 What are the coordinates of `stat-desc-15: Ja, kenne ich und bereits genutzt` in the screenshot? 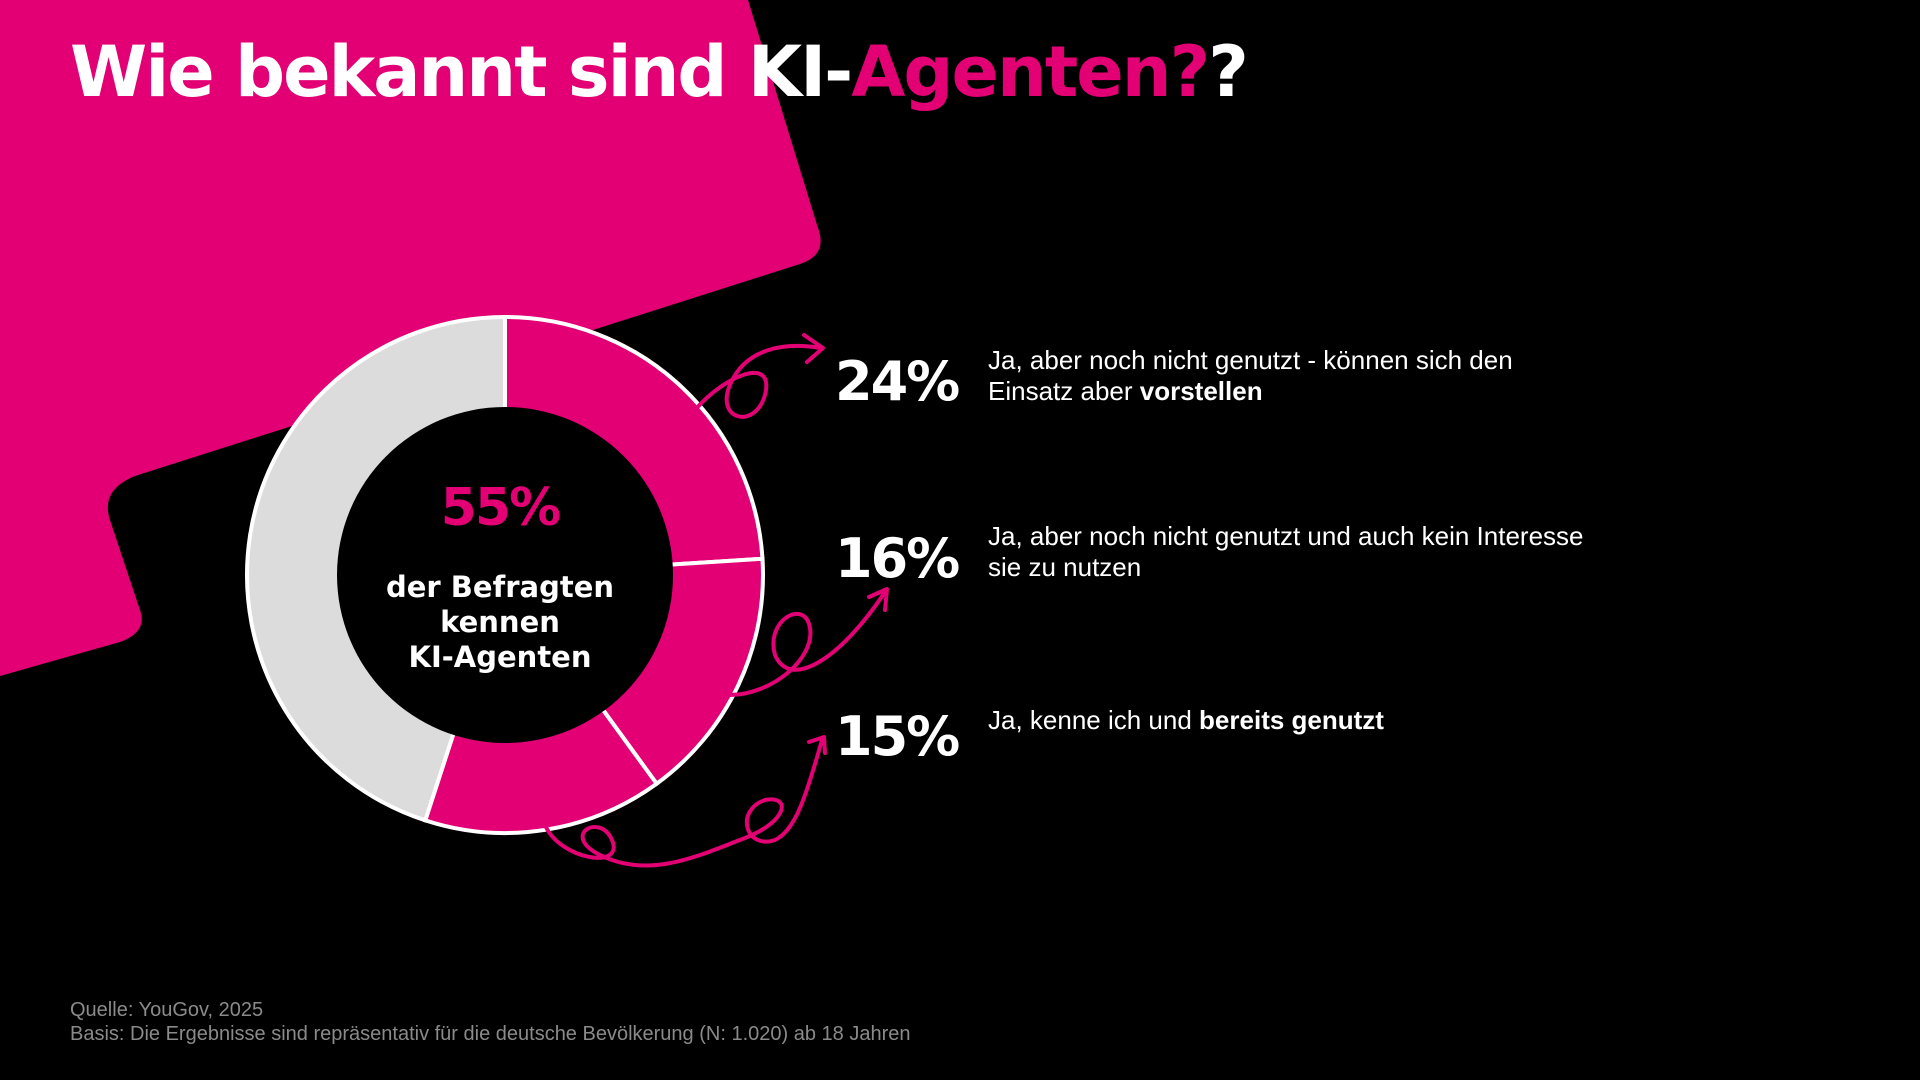 It's located at (1338, 720).